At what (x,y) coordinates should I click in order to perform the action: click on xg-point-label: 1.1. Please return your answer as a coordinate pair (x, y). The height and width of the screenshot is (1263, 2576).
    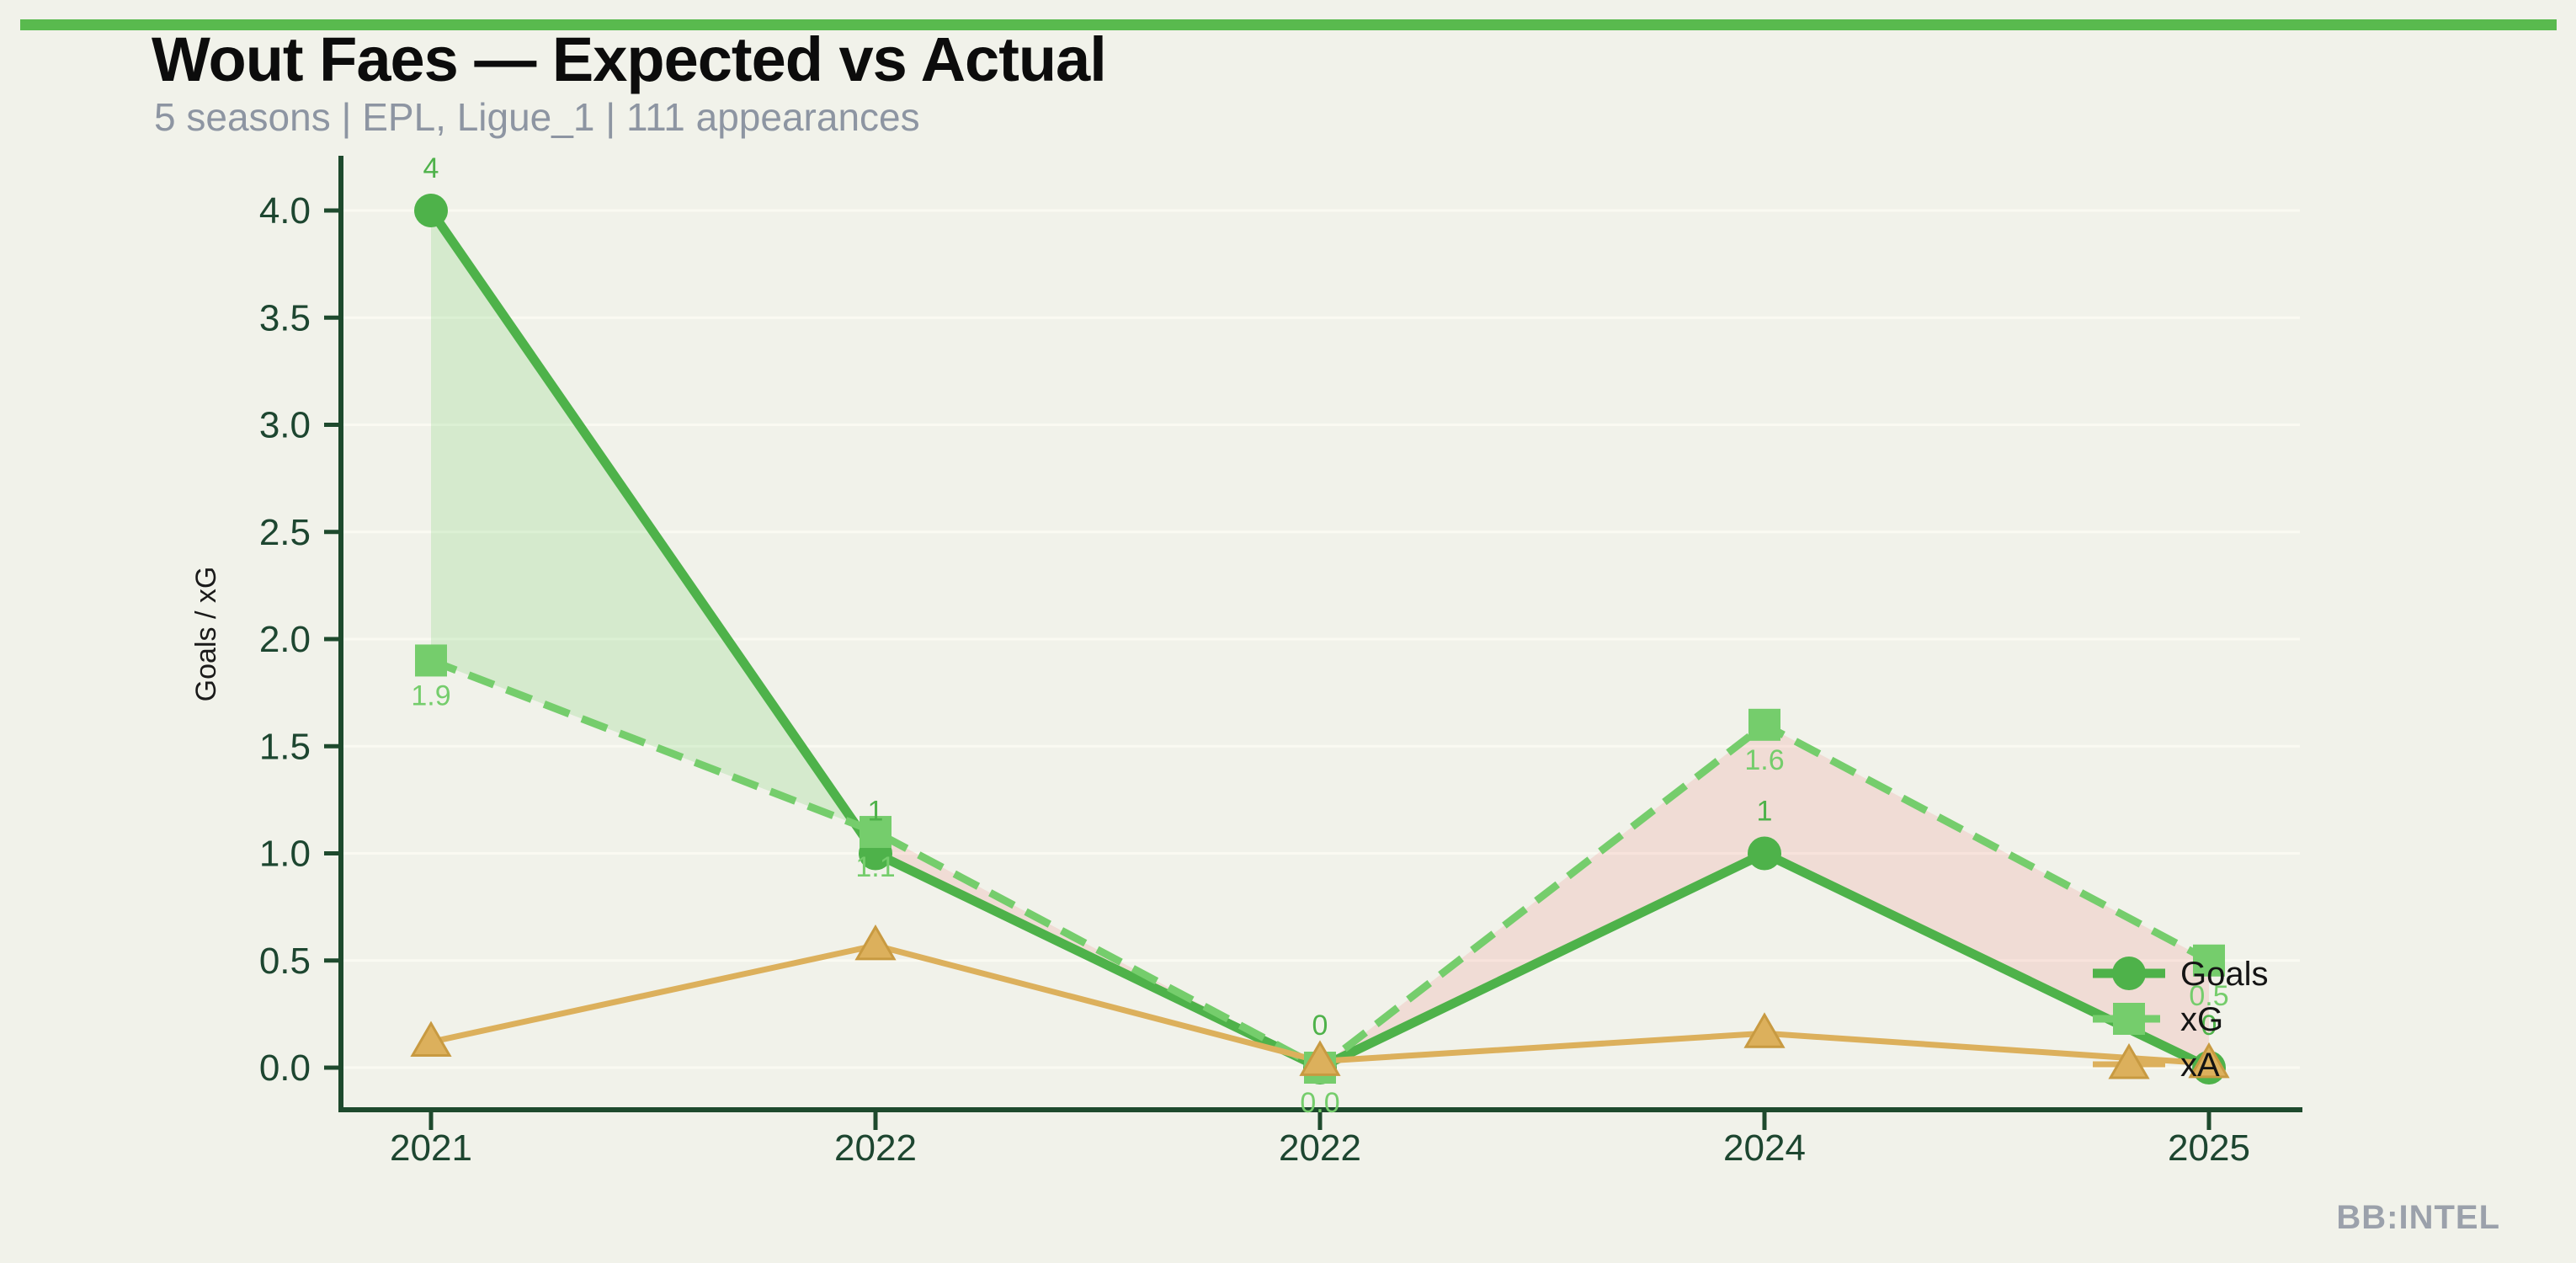
    Looking at the image, I should click on (875, 867).